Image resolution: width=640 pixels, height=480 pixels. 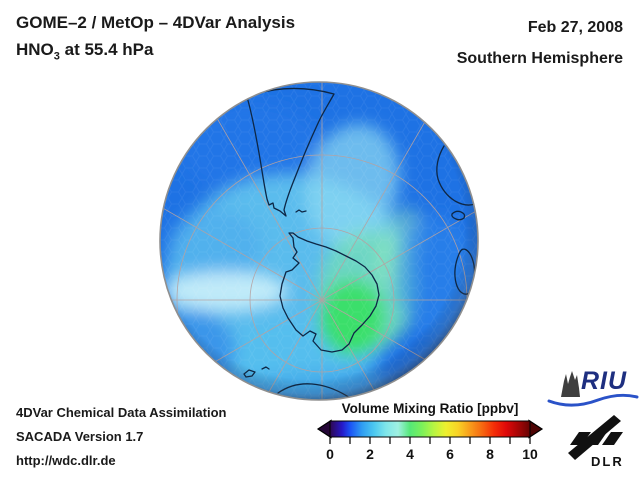 I want to click on colorbar, so click(x=430, y=431).